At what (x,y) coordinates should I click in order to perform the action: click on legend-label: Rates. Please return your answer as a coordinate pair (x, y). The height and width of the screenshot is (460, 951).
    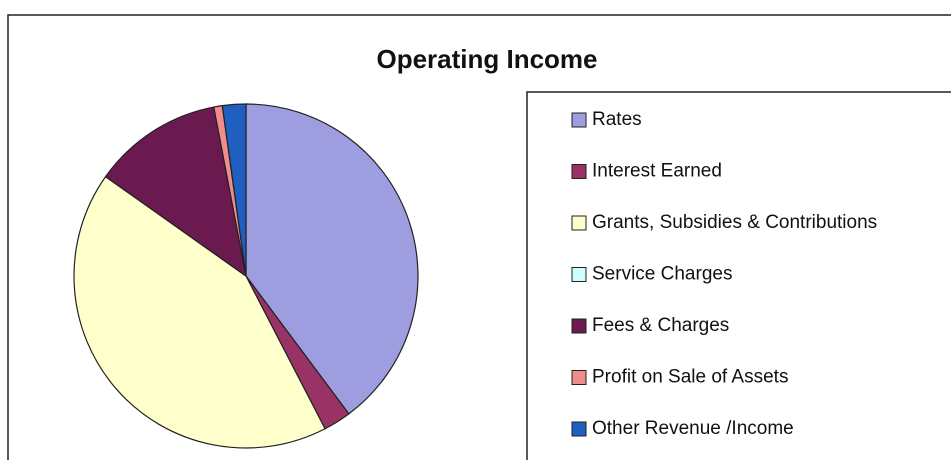
    Looking at the image, I should click on (617, 119).